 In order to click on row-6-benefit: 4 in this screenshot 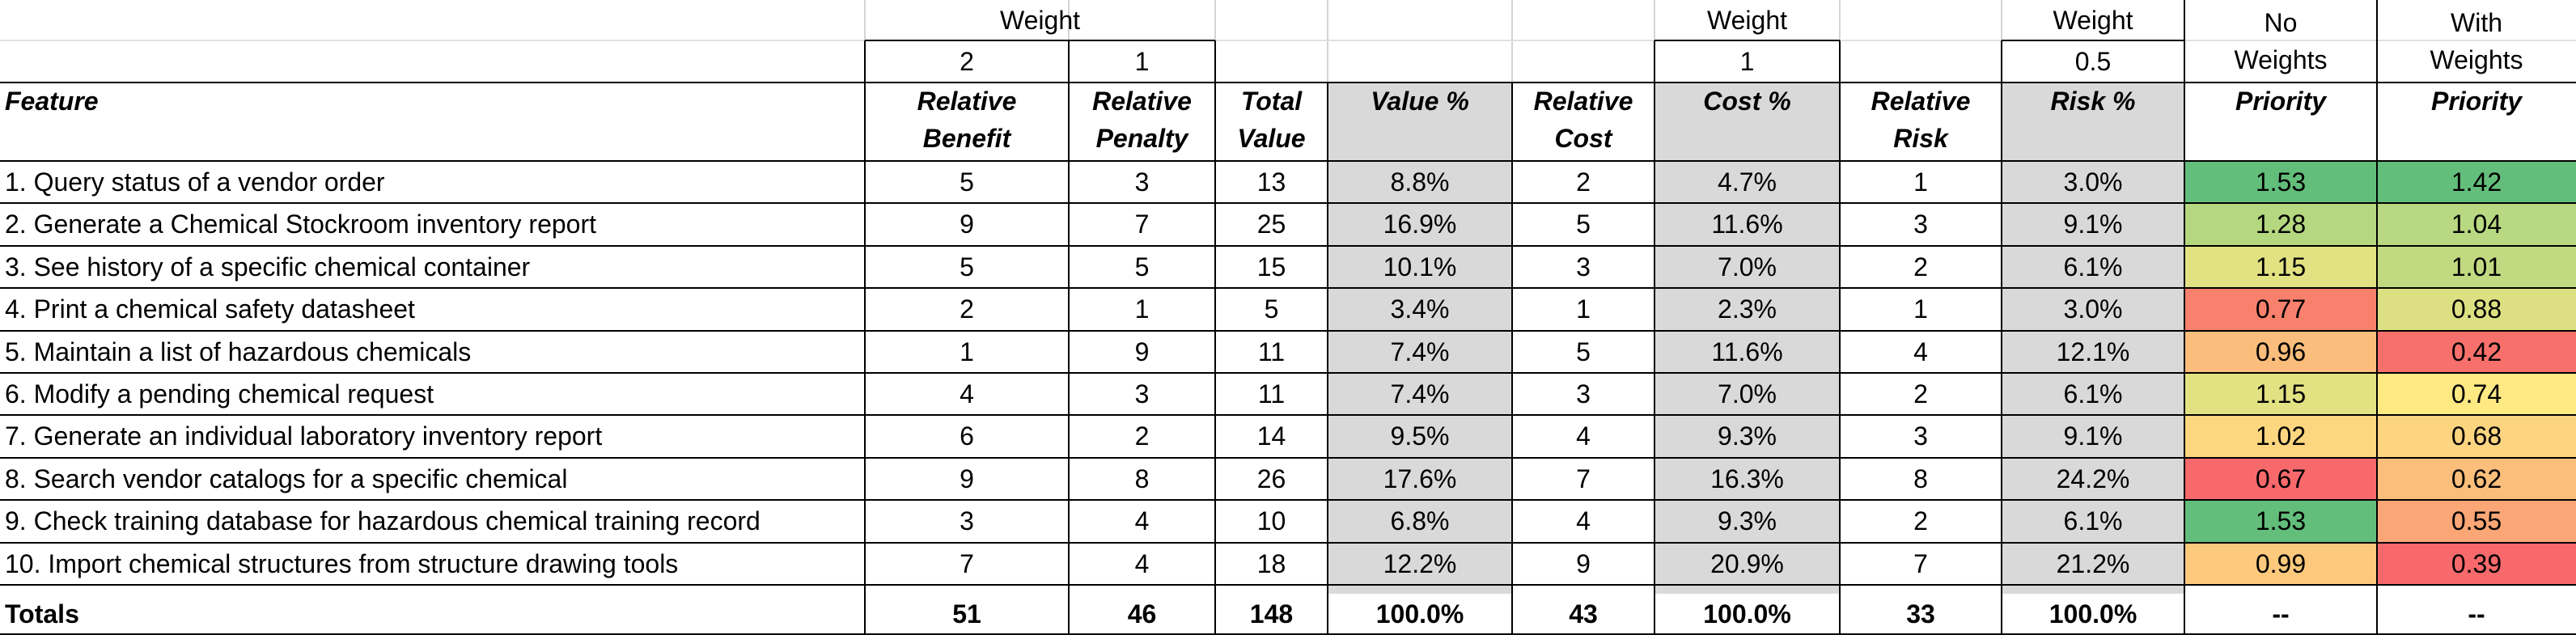, I will do `click(967, 394)`.